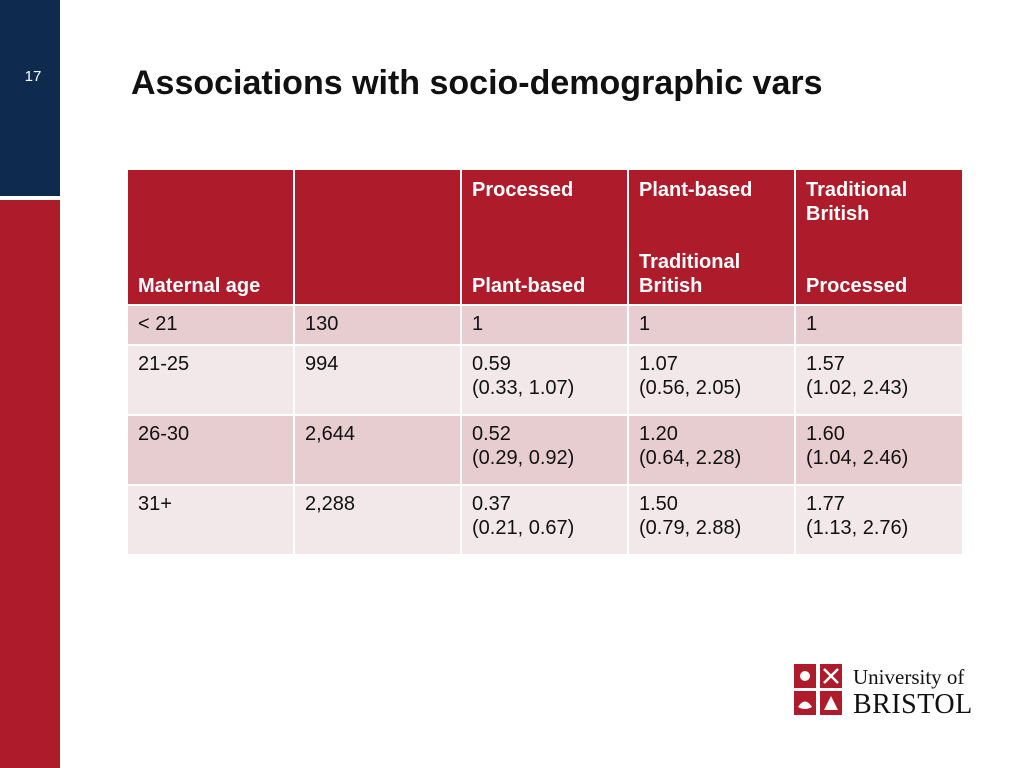 The image size is (1024, 768). I want to click on cell-value: 0.59 (0.33, 1.07), so click(545, 381).